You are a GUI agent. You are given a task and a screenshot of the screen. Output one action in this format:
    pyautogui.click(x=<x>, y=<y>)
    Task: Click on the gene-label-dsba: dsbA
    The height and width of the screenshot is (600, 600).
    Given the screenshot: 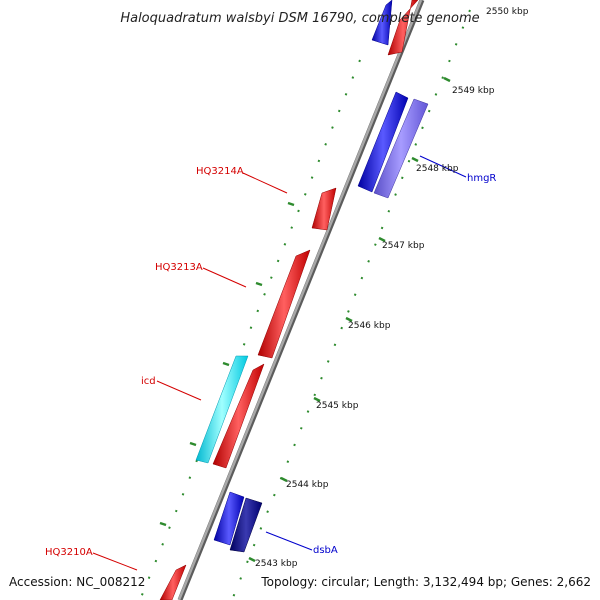 What is the action you would take?
    pyautogui.click(x=325, y=550)
    